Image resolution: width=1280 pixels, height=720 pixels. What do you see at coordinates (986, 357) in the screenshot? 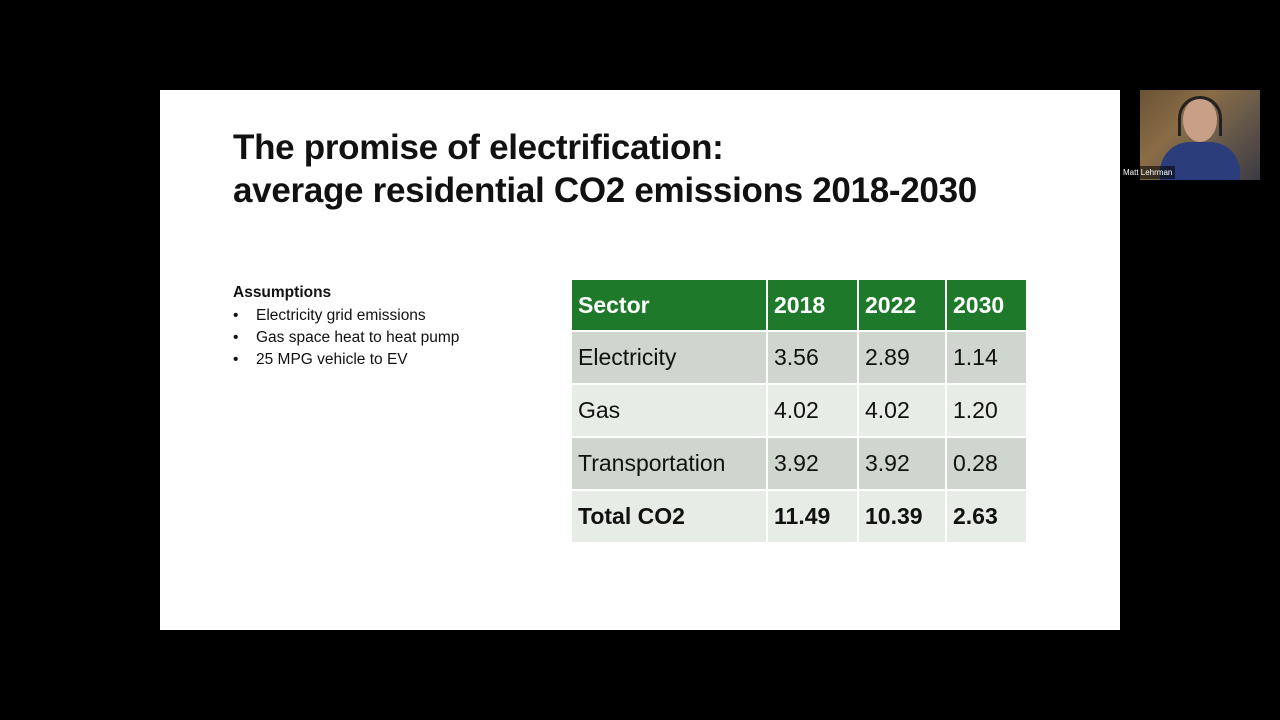
I see `table-cell: 1.14` at bounding box center [986, 357].